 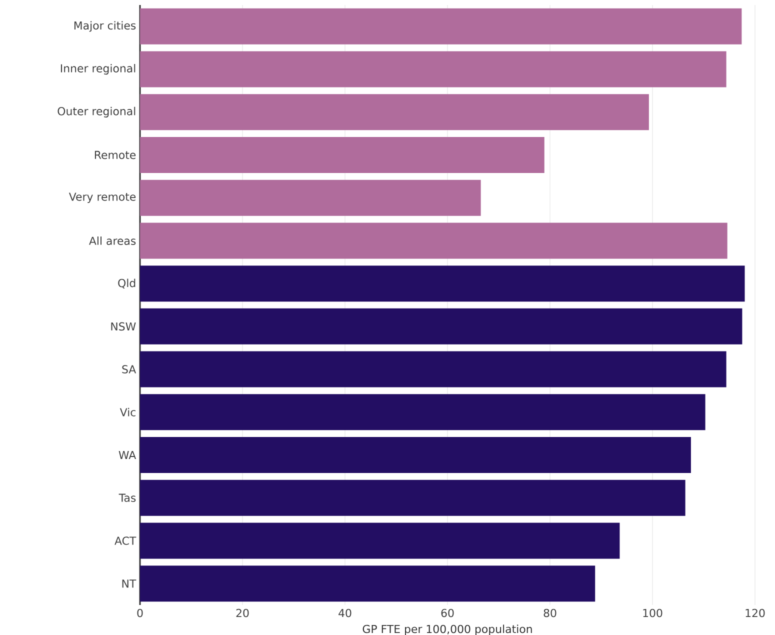 What do you see at coordinates (115, 155) in the screenshot?
I see `y-tick-label: Remote` at bounding box center [115, 155].